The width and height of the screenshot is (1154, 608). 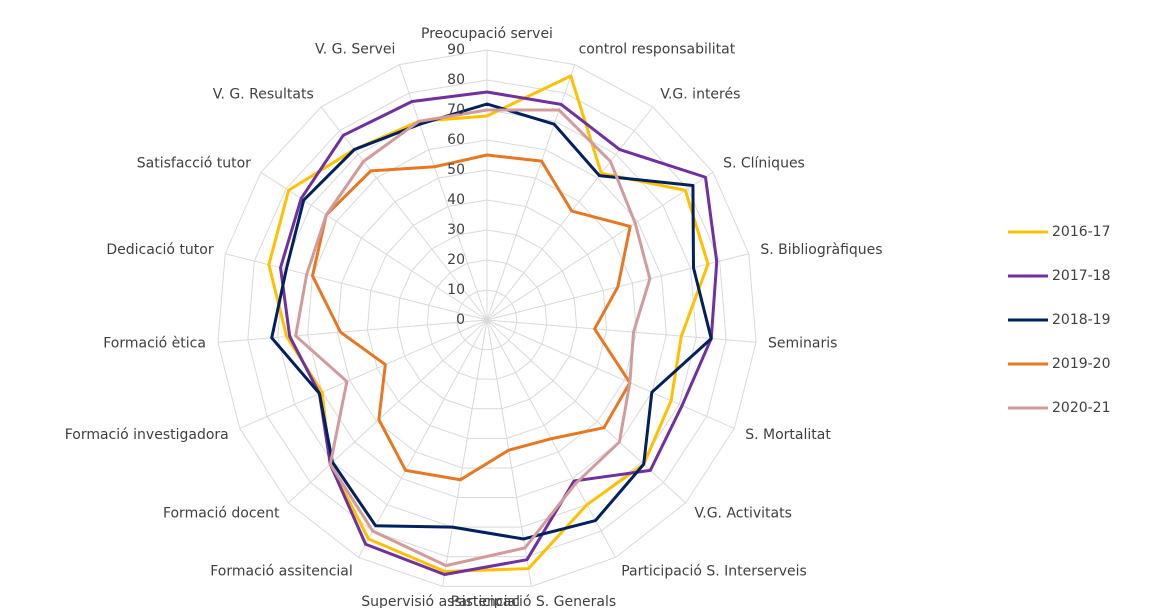 What do you see at coordinates (456, 80) in the screenshot?
I see `tick-label: 80` at bounding box center [456, 80].